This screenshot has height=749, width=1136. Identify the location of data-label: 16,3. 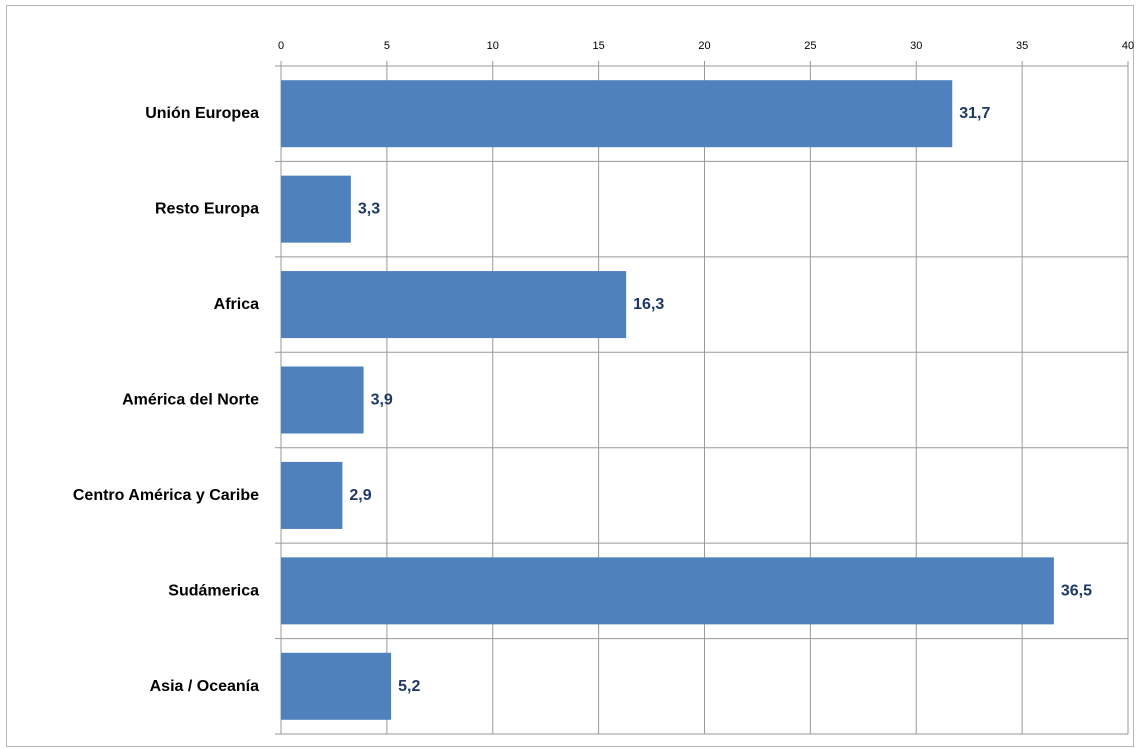
(648, 304).